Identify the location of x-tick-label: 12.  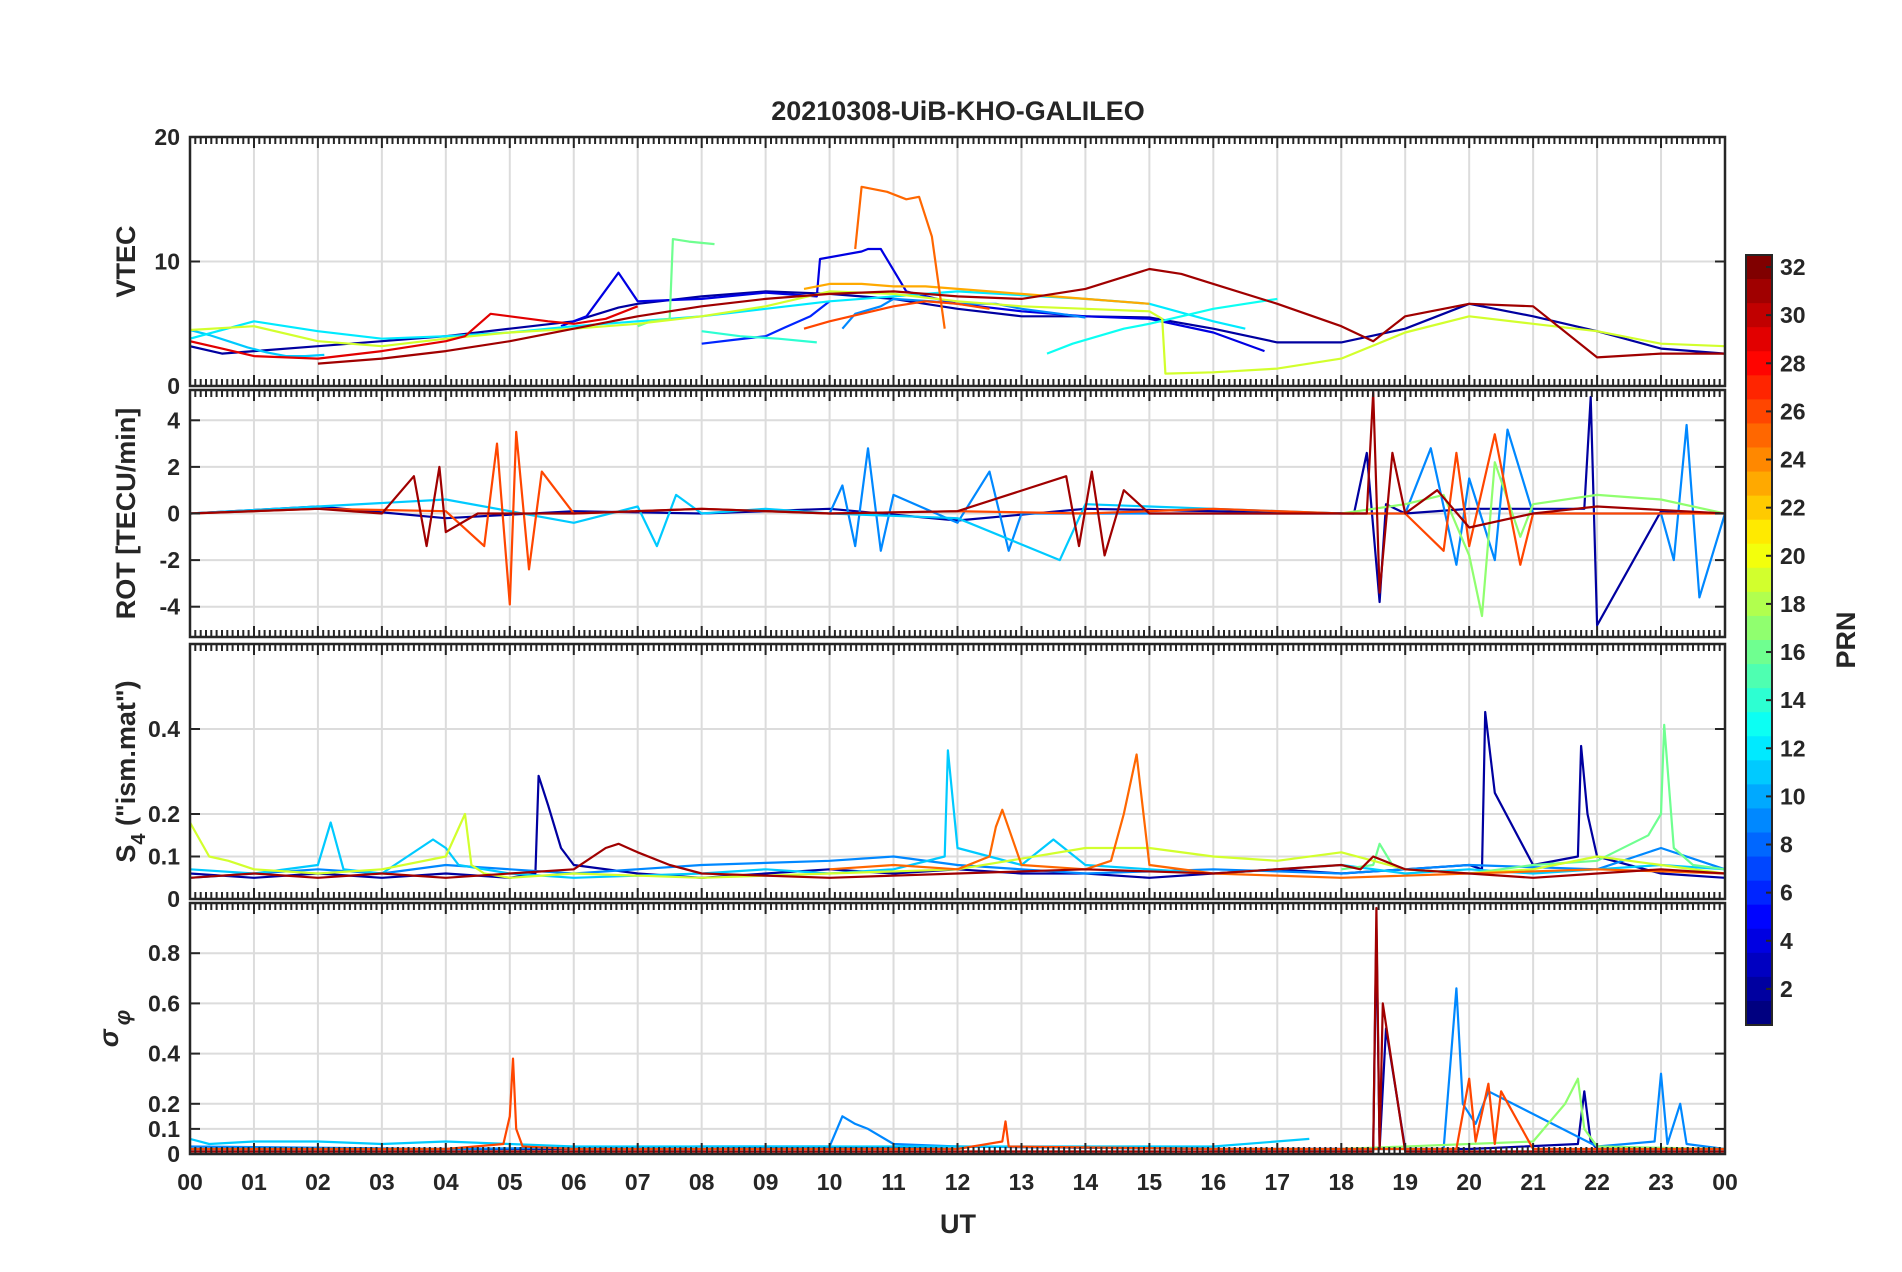
(958, 1182).